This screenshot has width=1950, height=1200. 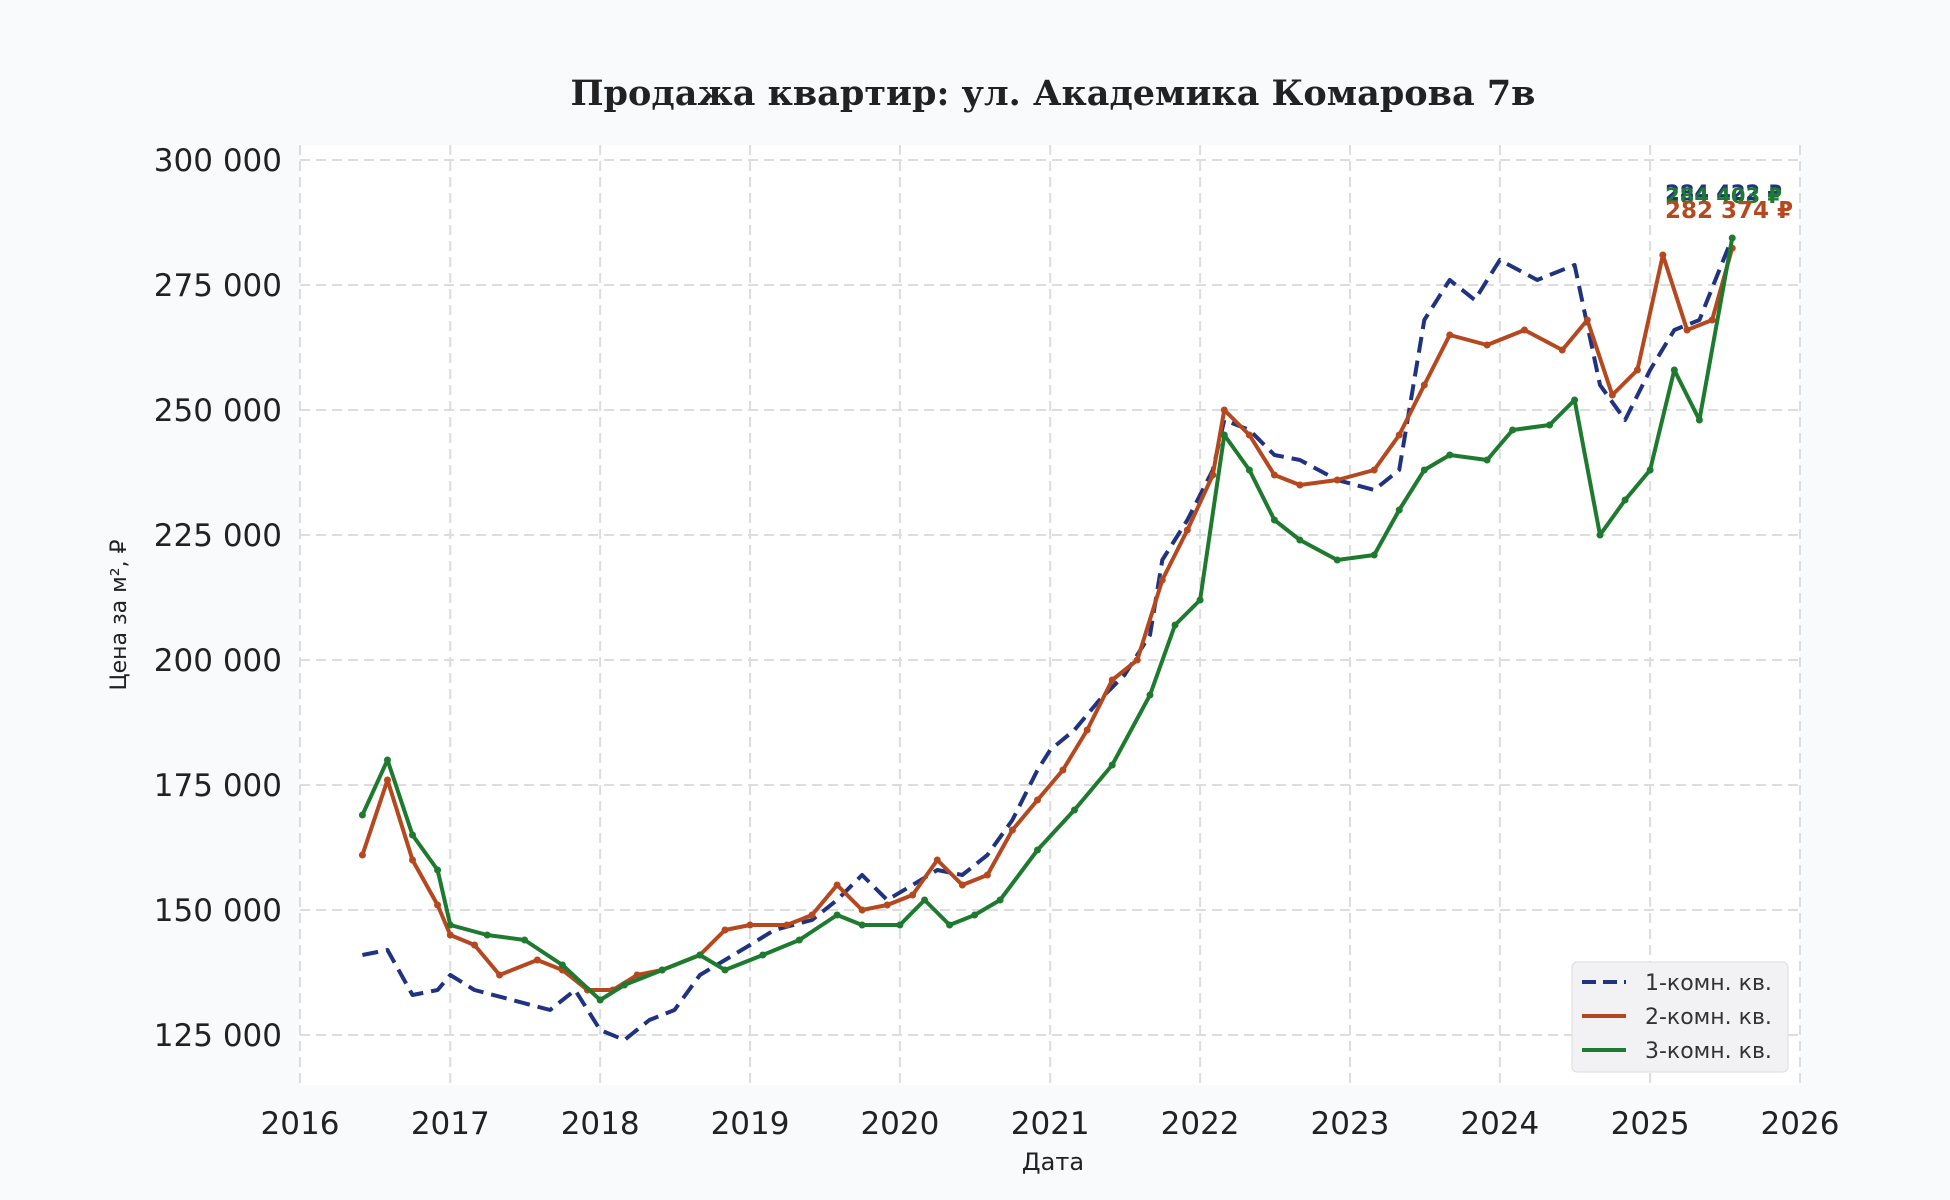 What do you see at coordinates (1800, 1124) in the screenshot?
I see `x-tick-label-2026: 2026` at bounding box center [1800, 1124].